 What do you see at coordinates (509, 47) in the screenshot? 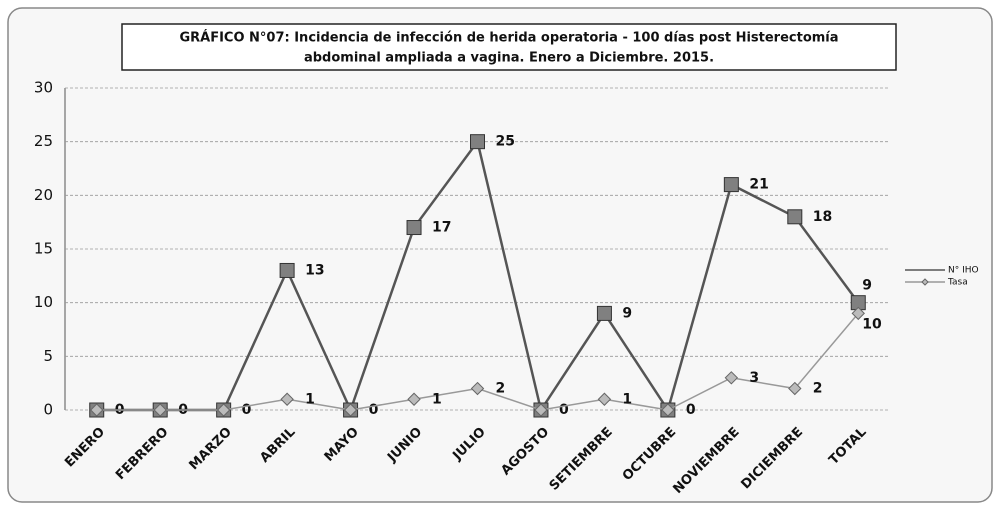
I see `title-box` at bounding box center [509, 47].